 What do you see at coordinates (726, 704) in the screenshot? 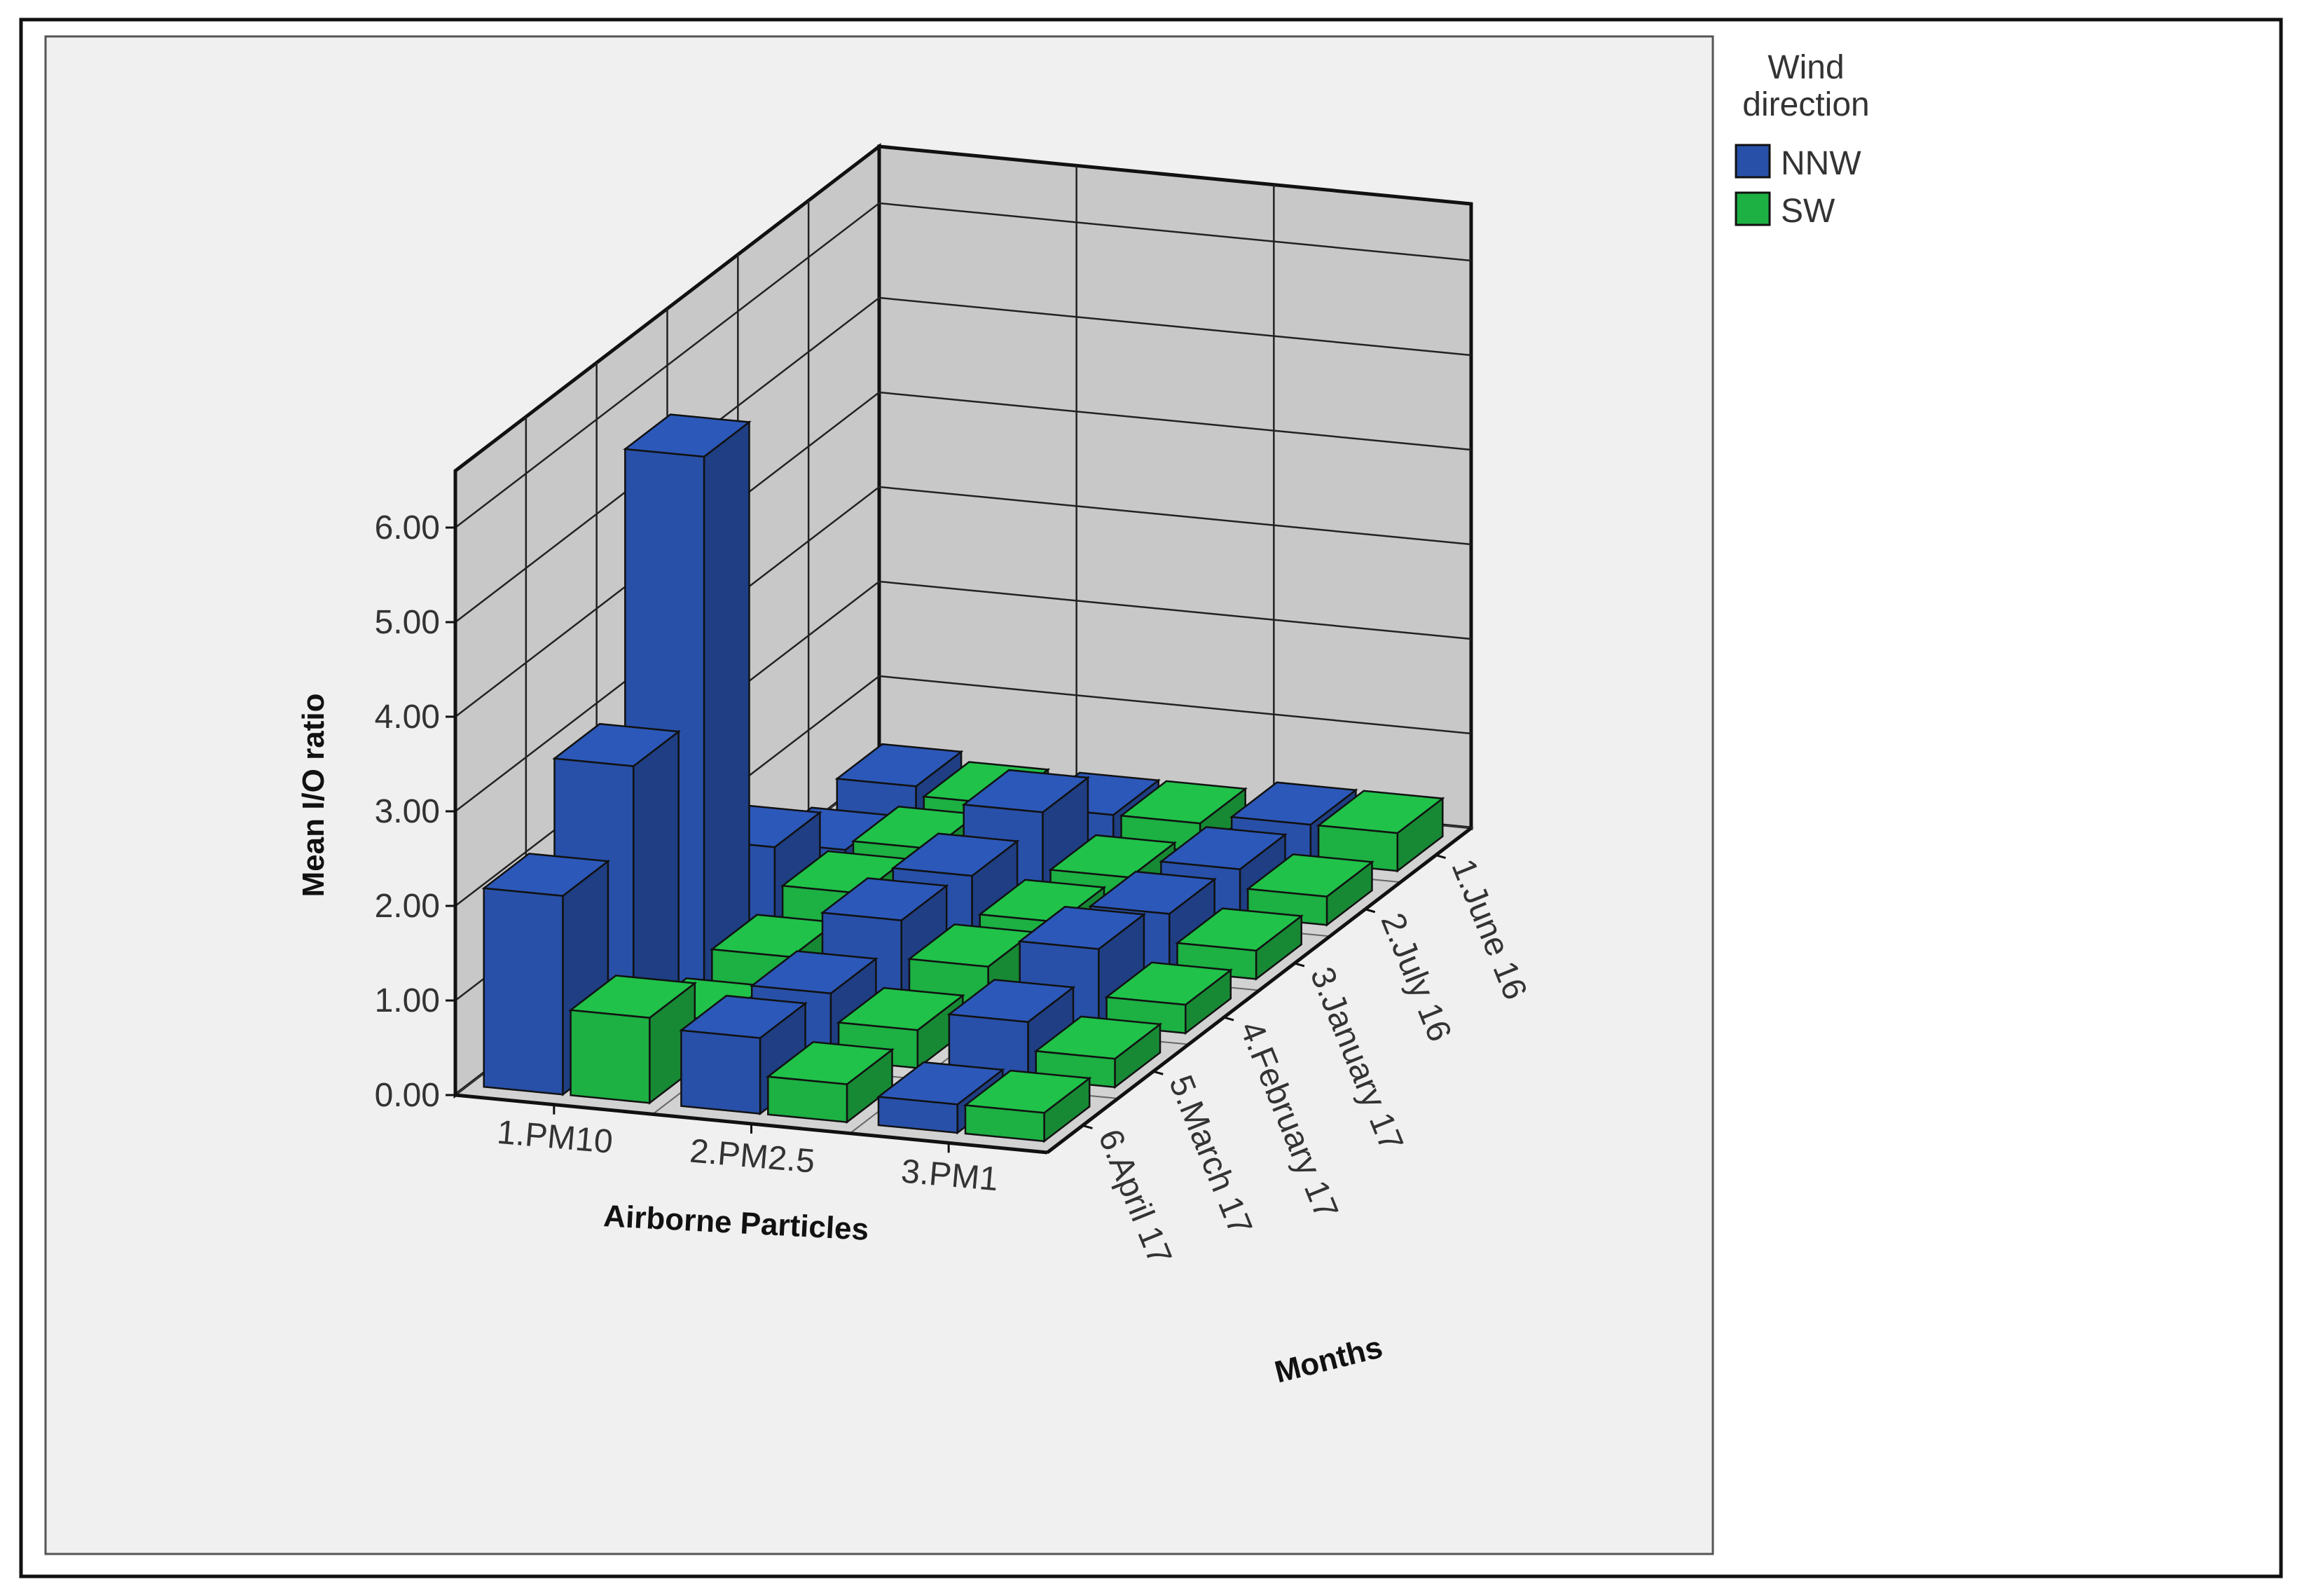
I see `bar-side-face` at bounding box center [726, 704].